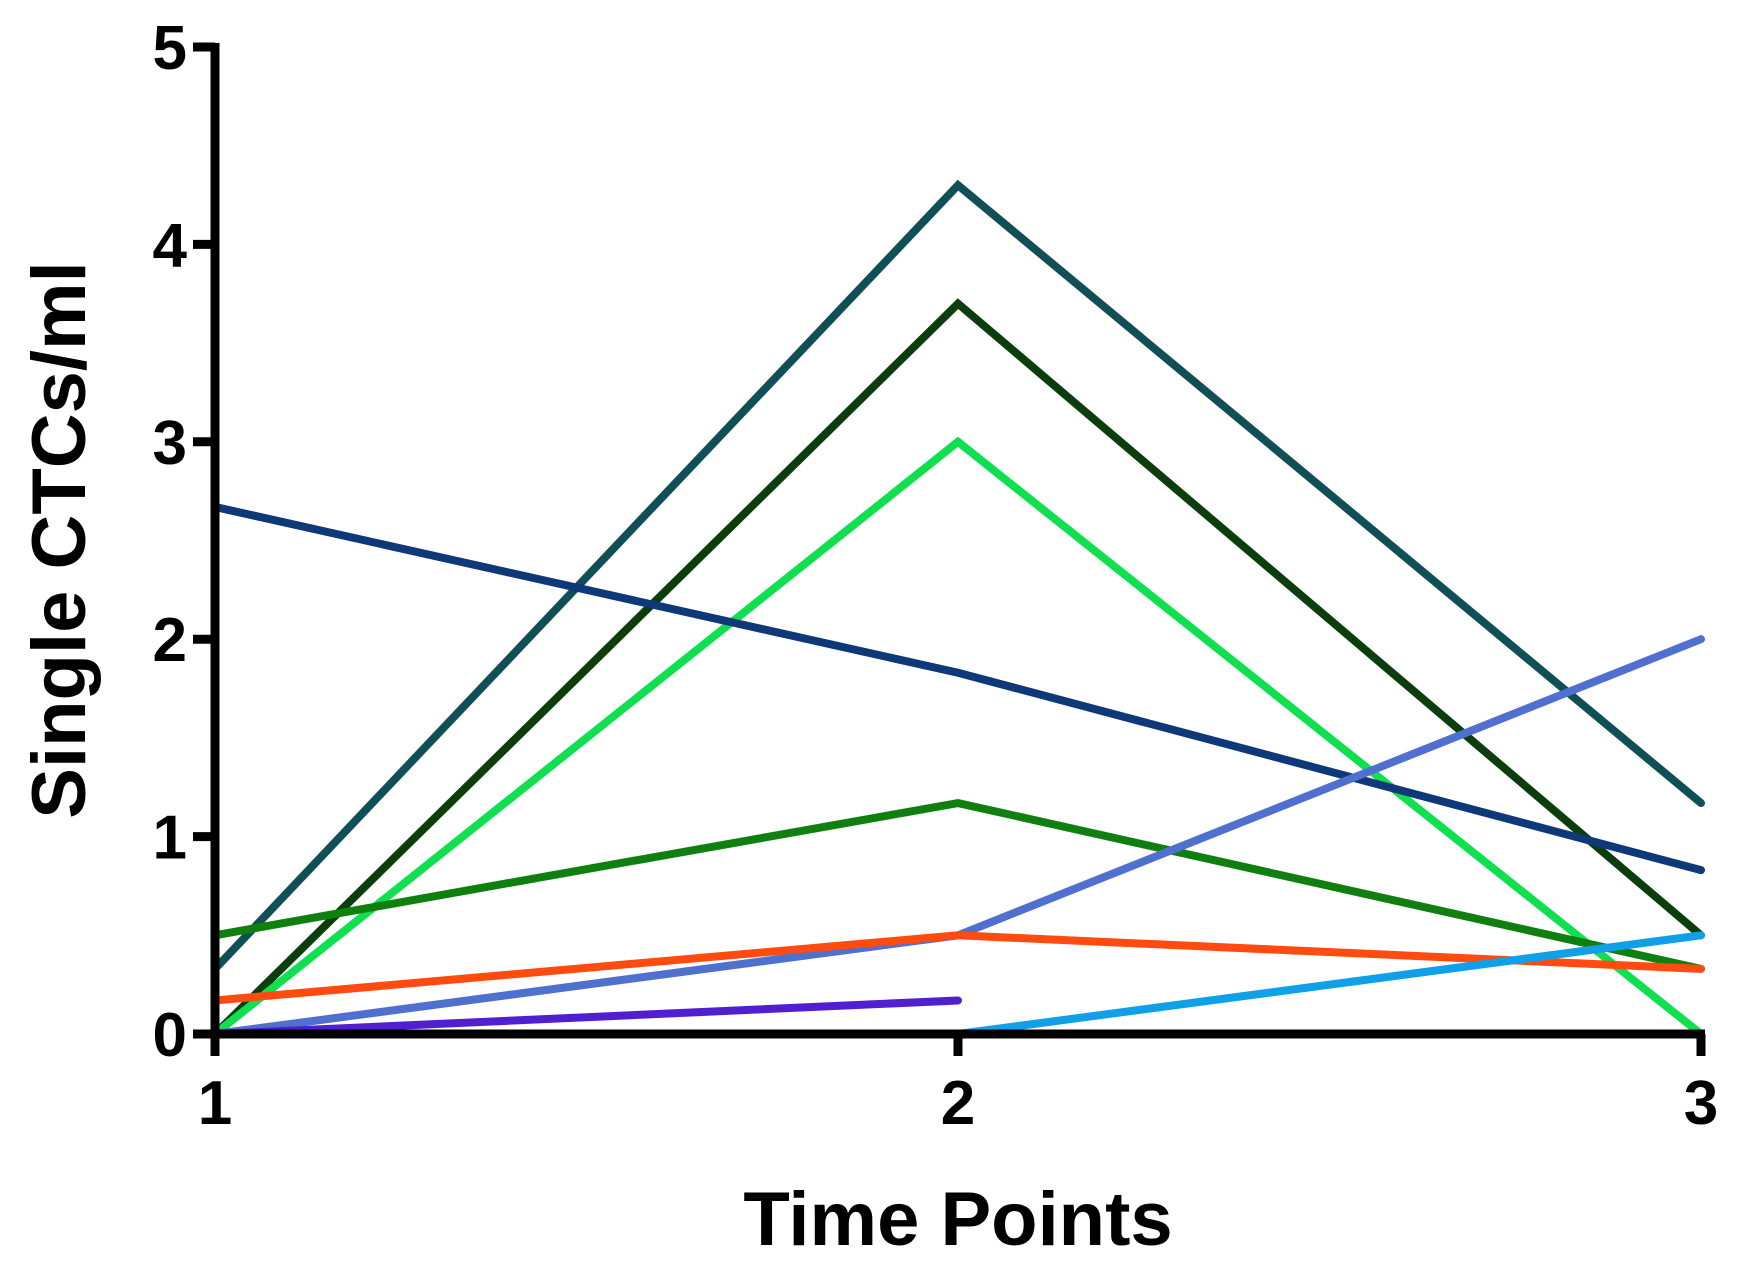 This screenshot has width=1738, height=1282. What do you see at coordinates (170, 640) in the screenshot?
I see `y-tick-label: 2` at bounding box center [170, 640].